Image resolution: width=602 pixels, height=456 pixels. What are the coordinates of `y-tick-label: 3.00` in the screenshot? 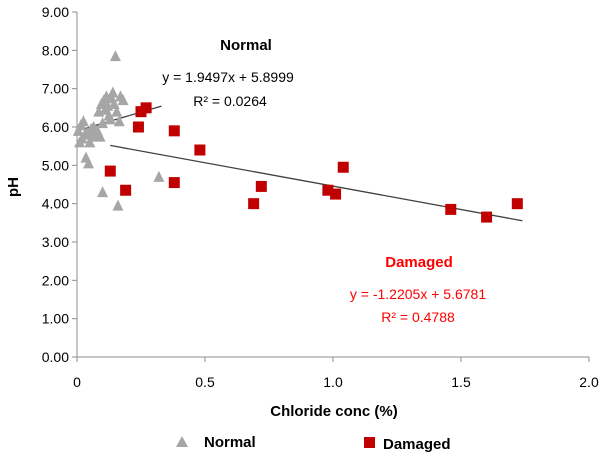 It's located at (55, 242).